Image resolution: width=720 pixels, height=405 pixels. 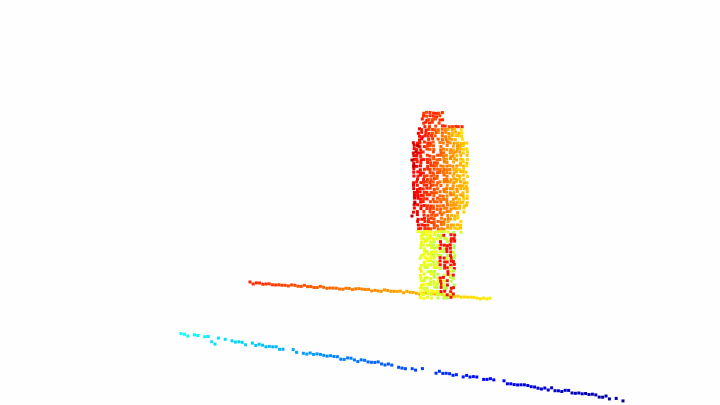 I want to click on figure-edge-point, so click(x=416, y=152).